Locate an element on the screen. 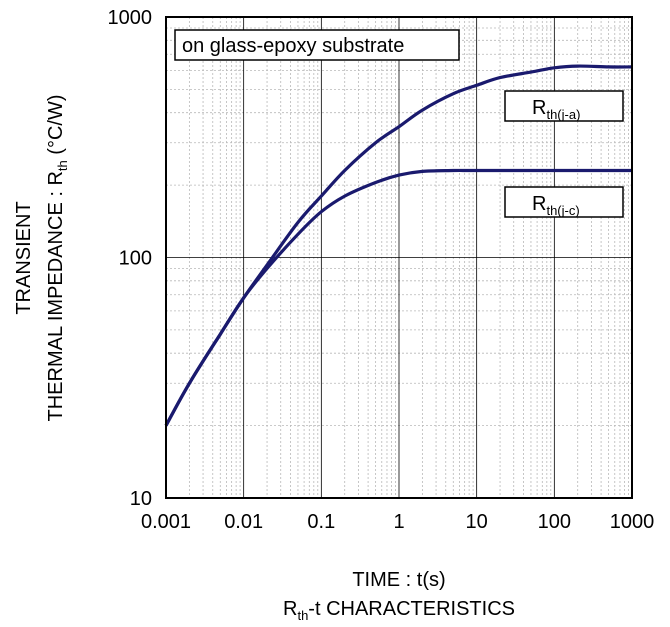 The height and width of the screenshot is (627, 670). y-axis-title-line2: THERMAL IMPEDANCE : Rth (°C/W) is located at coordinates (57, 257).